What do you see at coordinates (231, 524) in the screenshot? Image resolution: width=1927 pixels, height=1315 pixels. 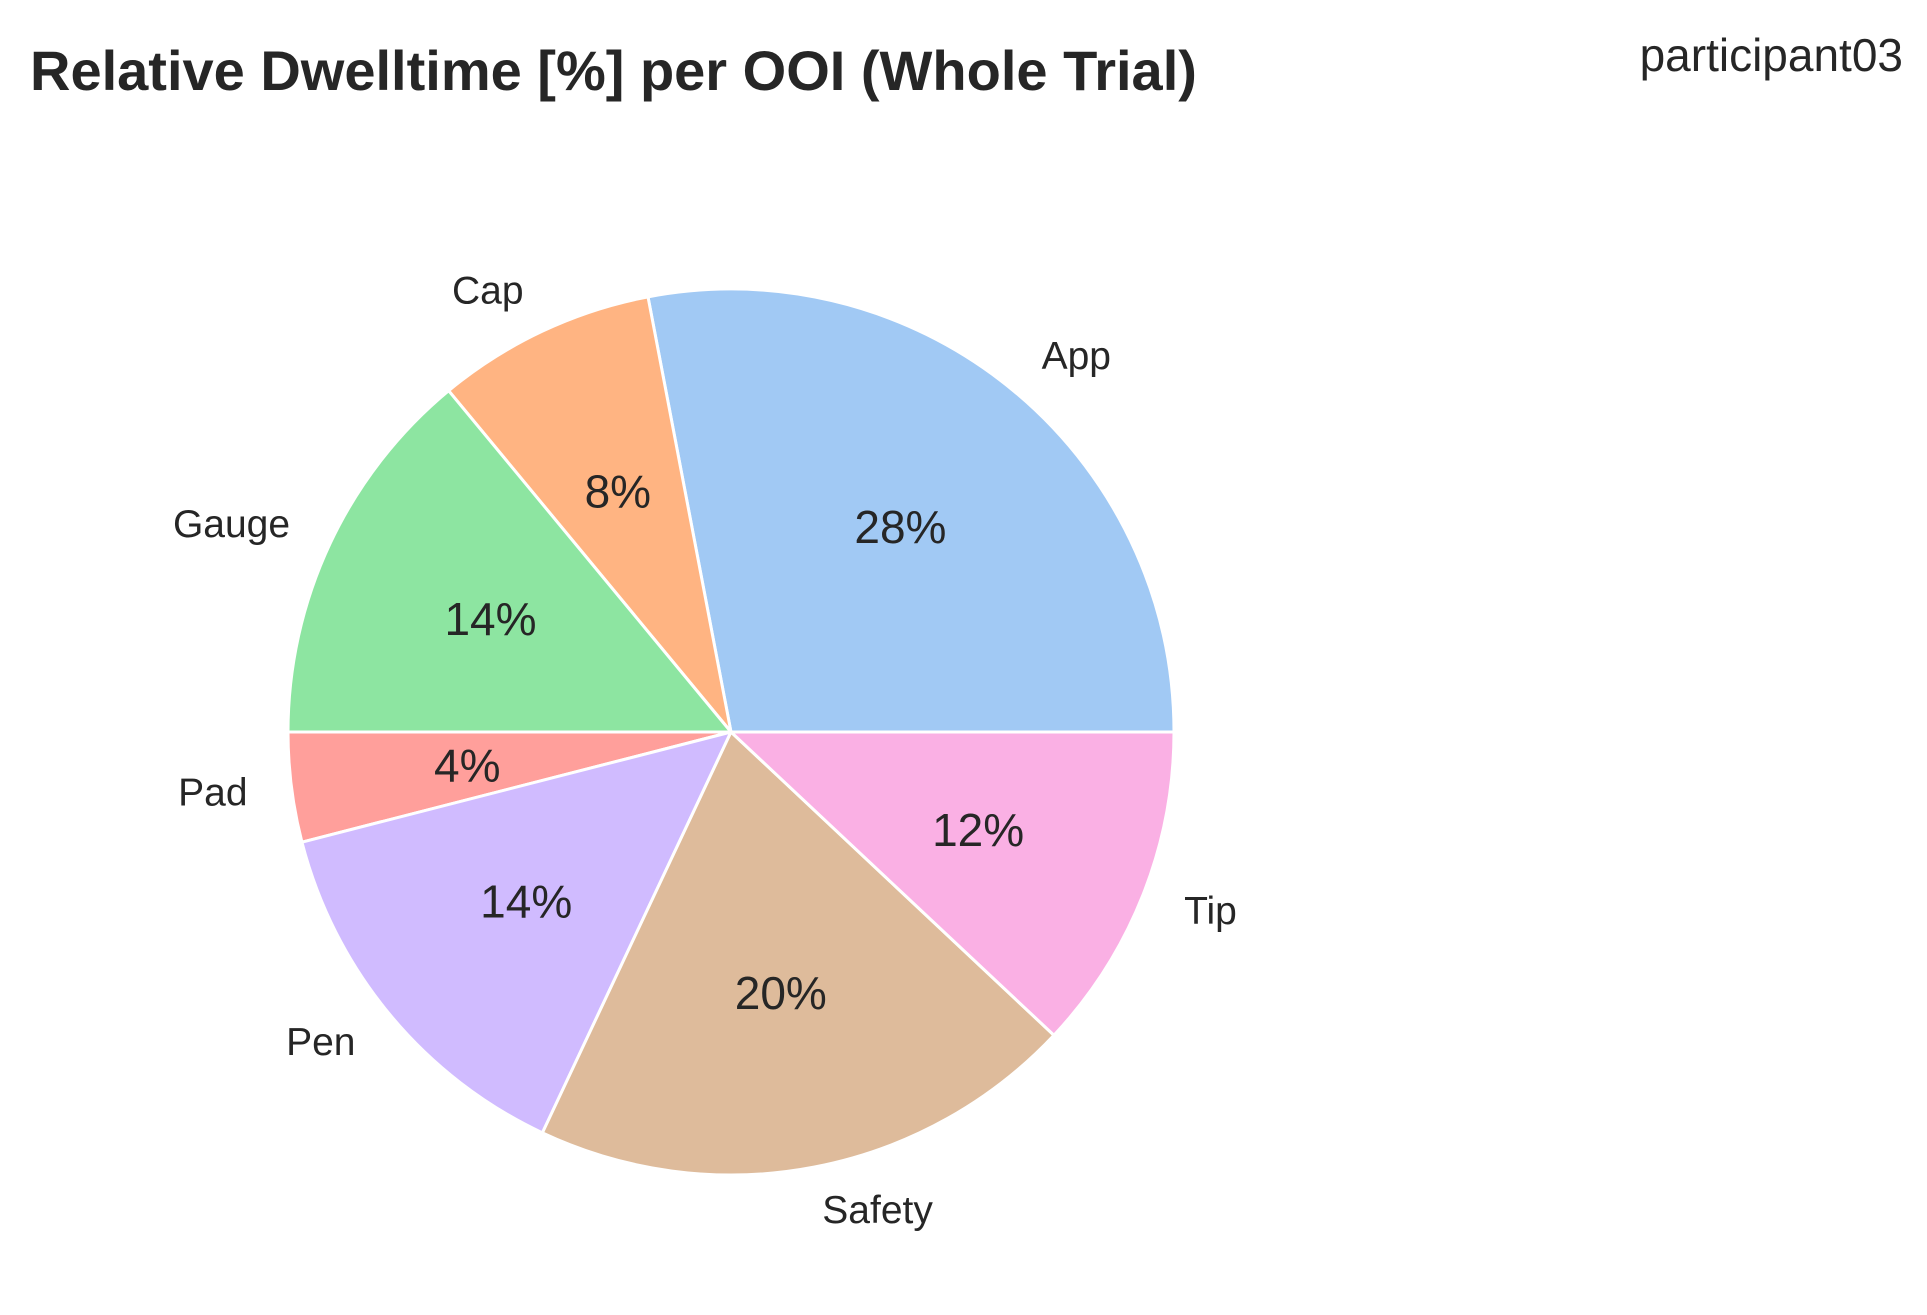 I see `slice-label-gauge: Gauge` at bounding box center [231, 524].